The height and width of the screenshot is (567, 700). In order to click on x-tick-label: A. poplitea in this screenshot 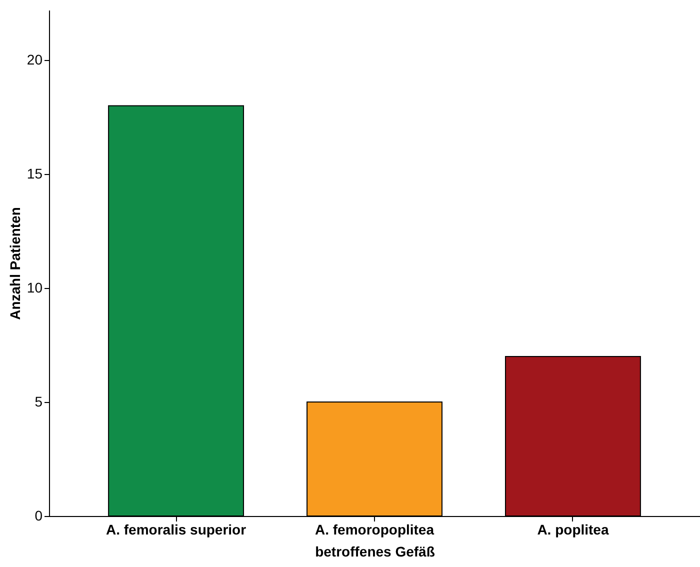, I will do `click(573, 530)`.